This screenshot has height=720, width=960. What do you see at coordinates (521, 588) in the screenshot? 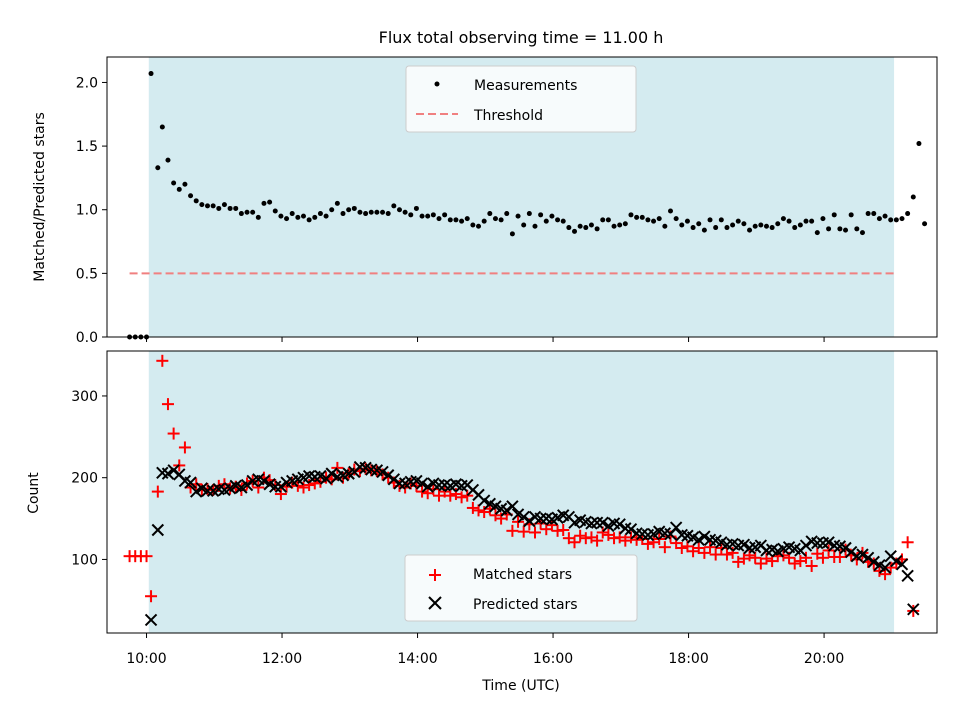
I see `bottom-legend-frame` at bounding box center [521, 588].